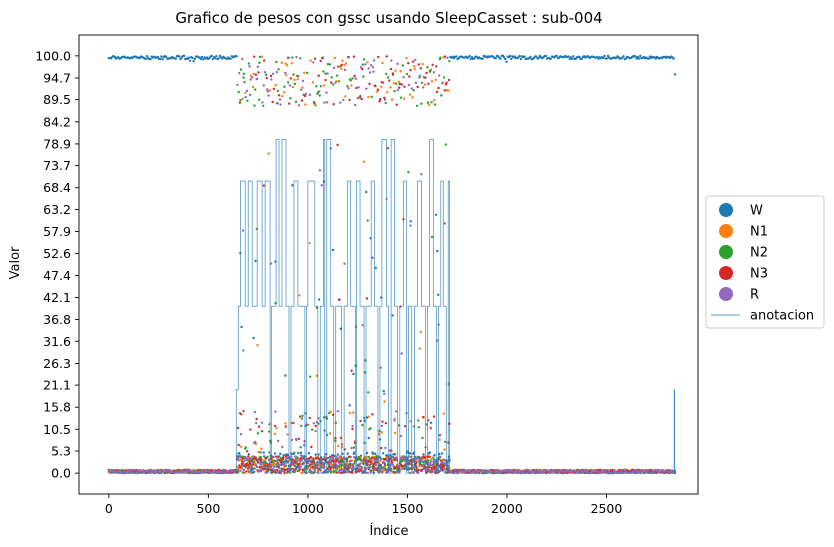 The width and height of the screenshot is (834, 547). I want to click on y-tick-label: 78.9, so click(57, 143).